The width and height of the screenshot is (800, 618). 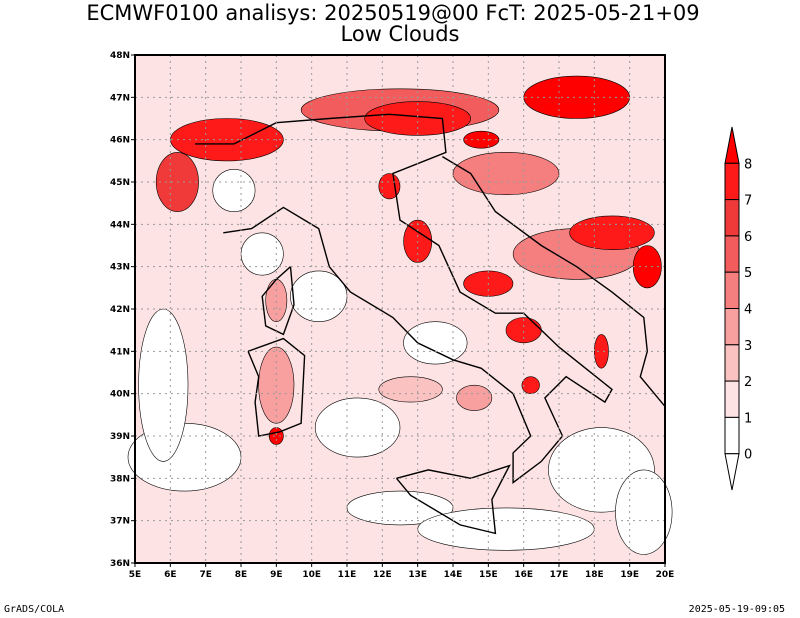 What do you see at coordinates (665, 575) in the screenshot?
I see `lon-tick-label: 20E` at bounding box center [665, 575].